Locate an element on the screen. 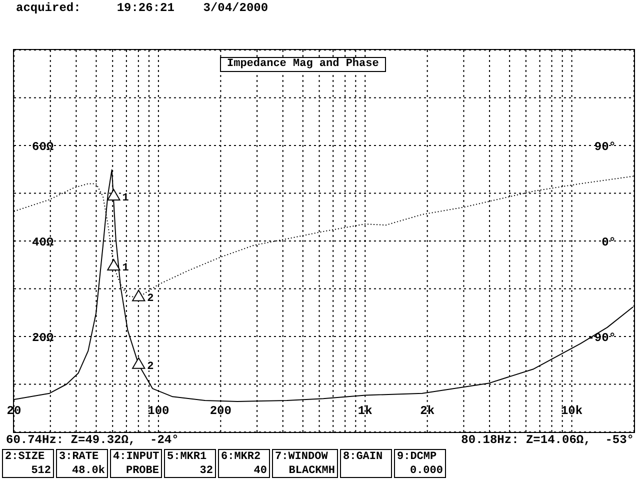 This screenshot has width=640, height=480. y2-tick-label: 0° is located at coordinates (609, 242).